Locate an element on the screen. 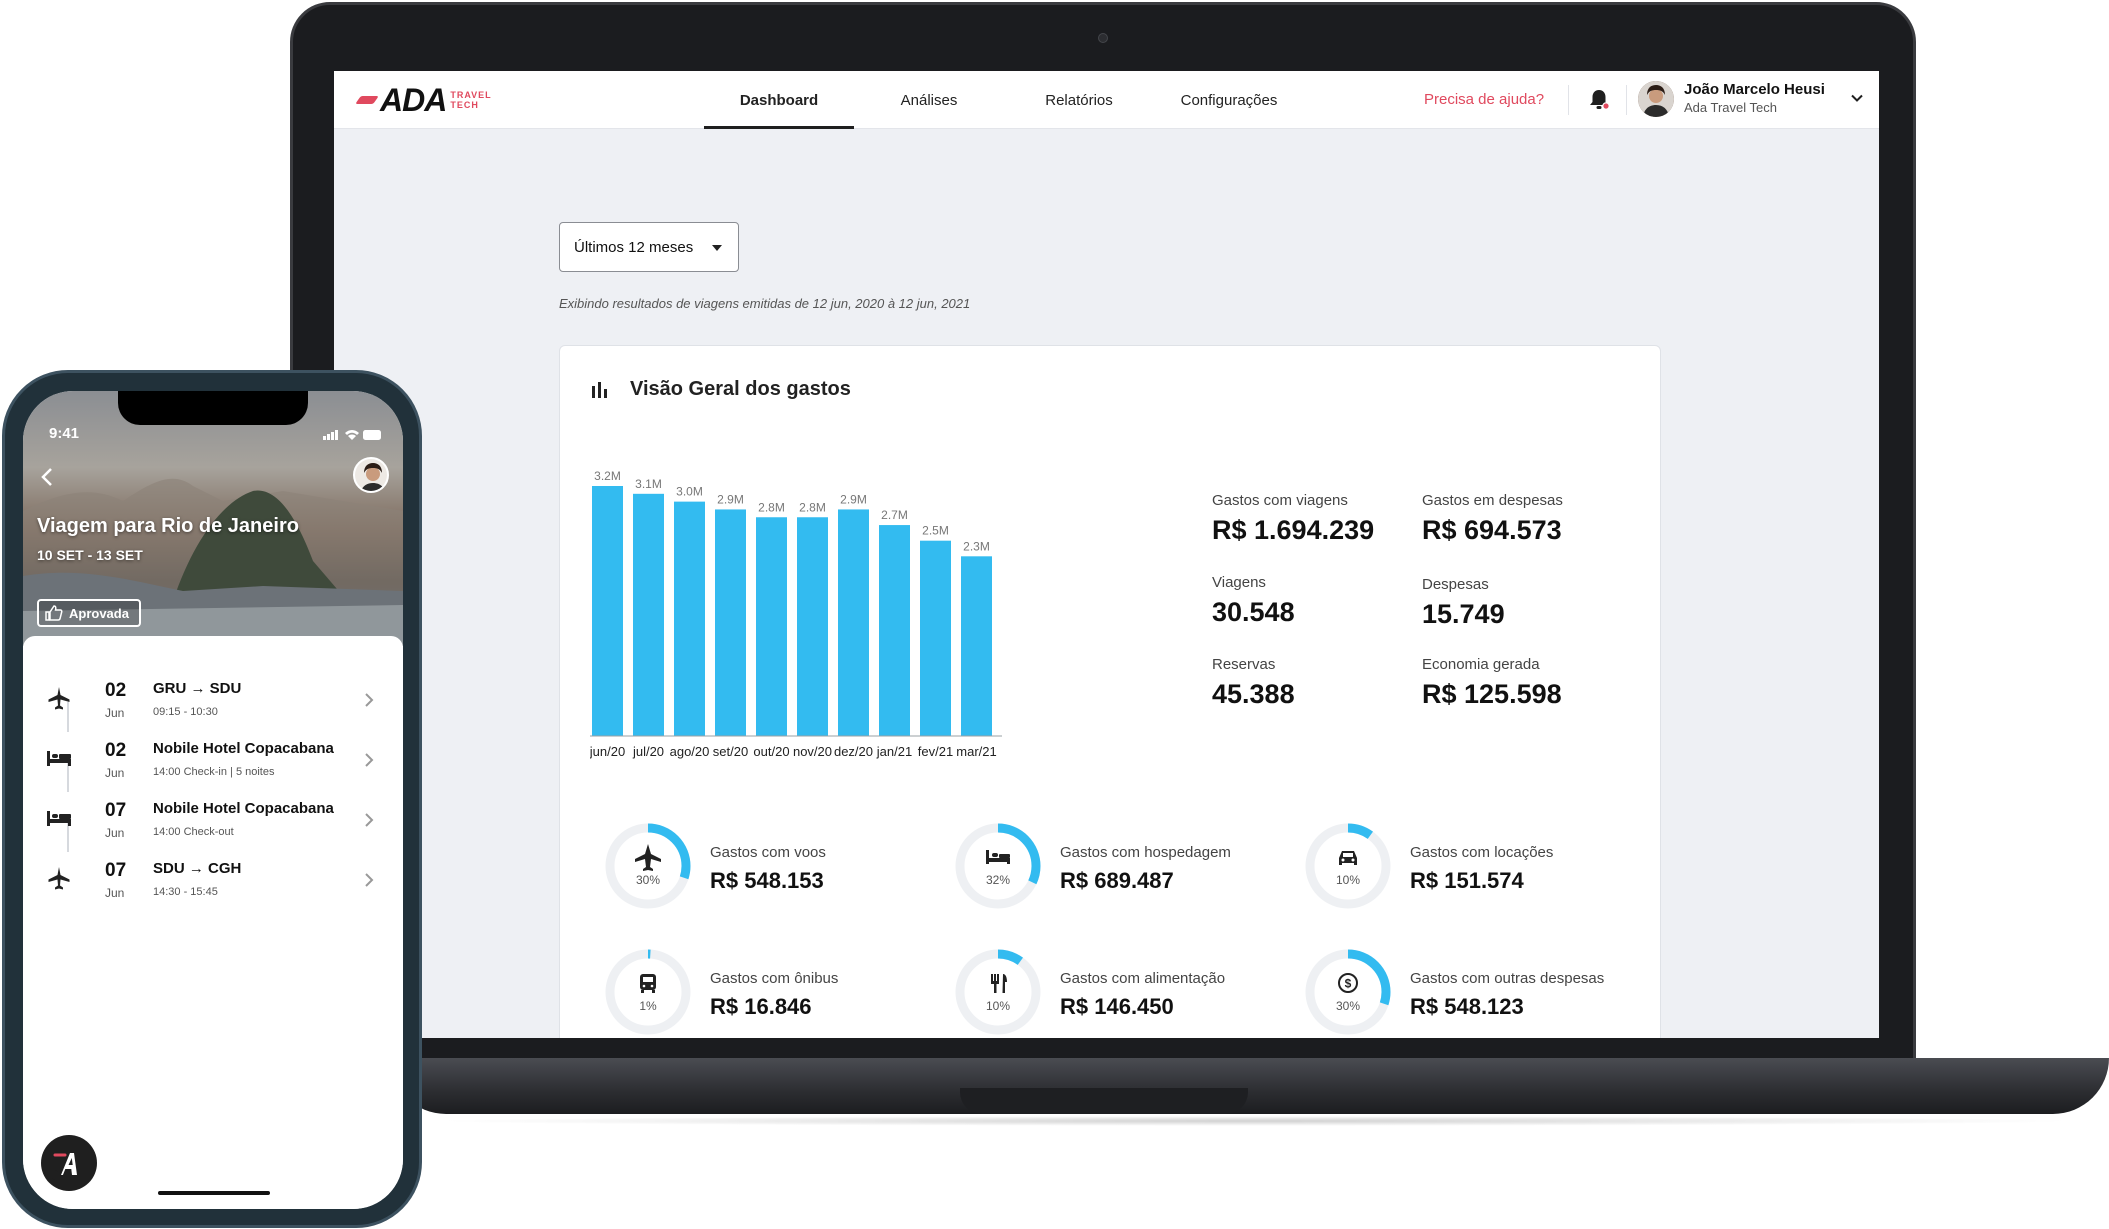 The width and height of the screenshot is (2109, 1229). item-title: SDU → CGH is located at coordinates (197, 868).